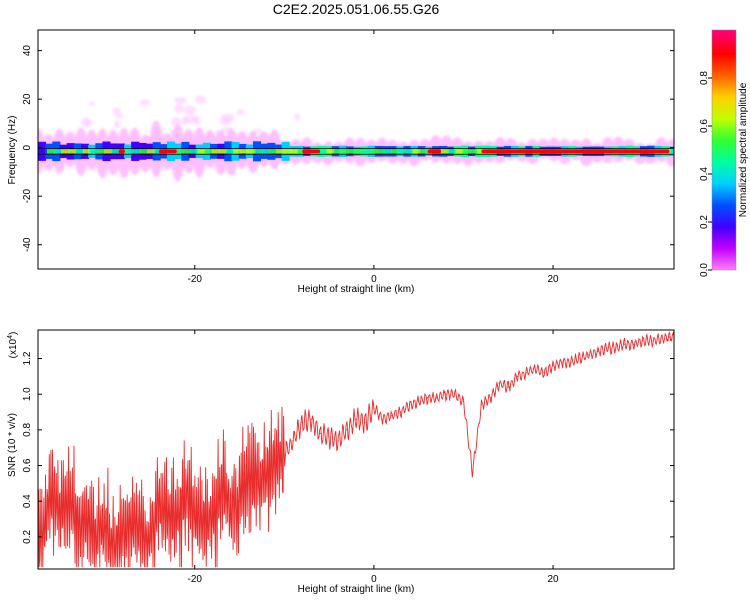 This screenshot has height=600, width=750. I want to click on colorbar-tick-label: 0.2, so click(704, 222).